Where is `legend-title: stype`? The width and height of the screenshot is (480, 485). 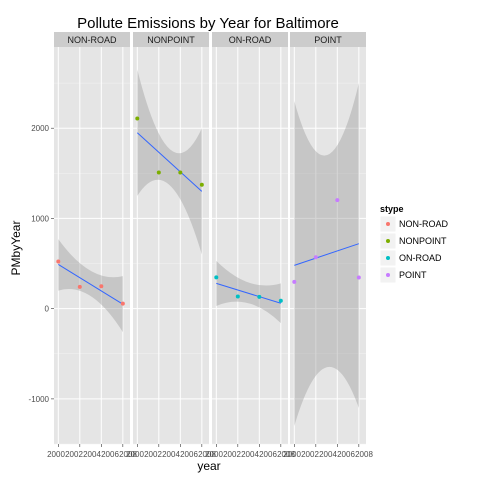
legend-title: stype is located at coordinates (392, 209).